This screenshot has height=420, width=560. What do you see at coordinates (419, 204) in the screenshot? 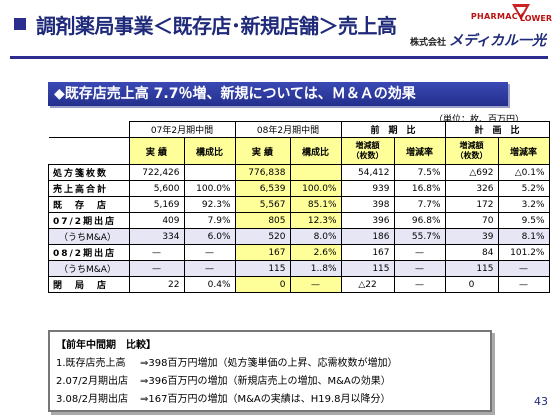
I see `table-cell: 7.7%` at bounding box center [419, 204].